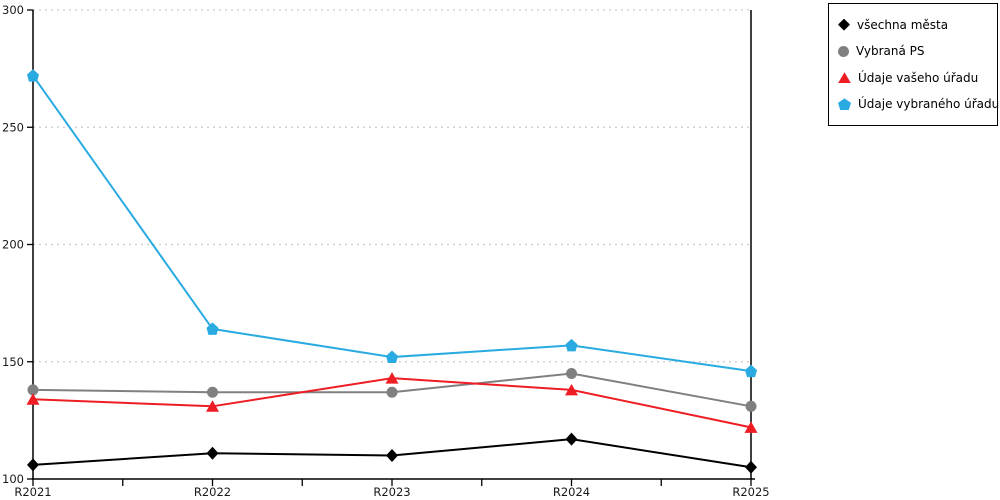 This screenshot has width=1000, height=500. I want to click on legend-label: všechna města, so click(903, 24).